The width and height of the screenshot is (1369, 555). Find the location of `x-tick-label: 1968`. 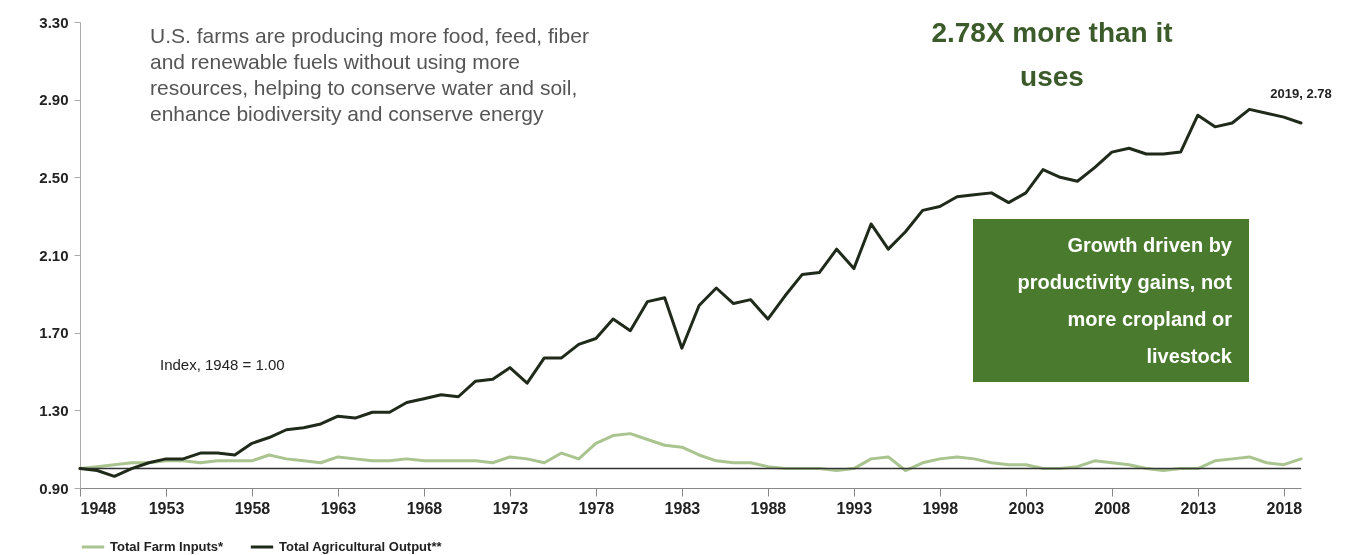

x-tick-label: 1968 is located at coordinates (424, 508).